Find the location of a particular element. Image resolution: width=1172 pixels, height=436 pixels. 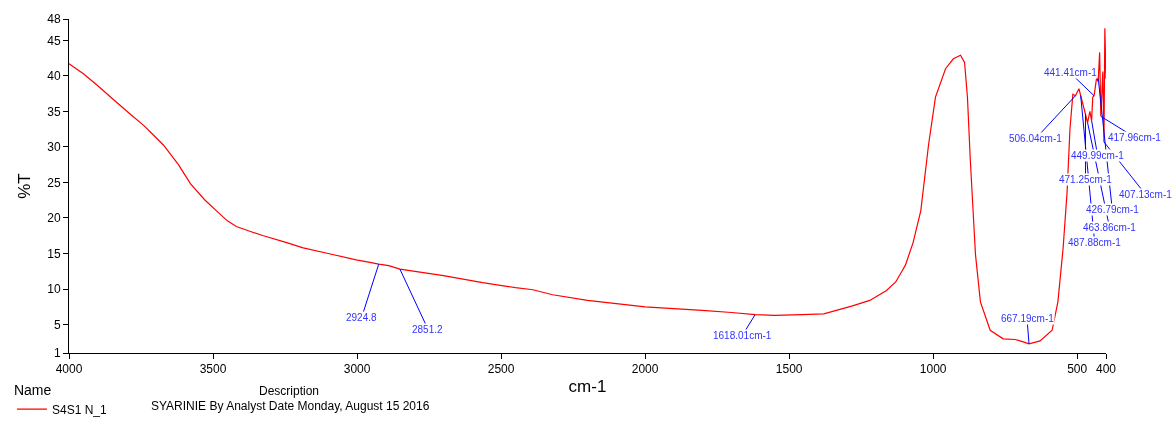

y-tick-label: 1 is located at coordinates (57, 353).